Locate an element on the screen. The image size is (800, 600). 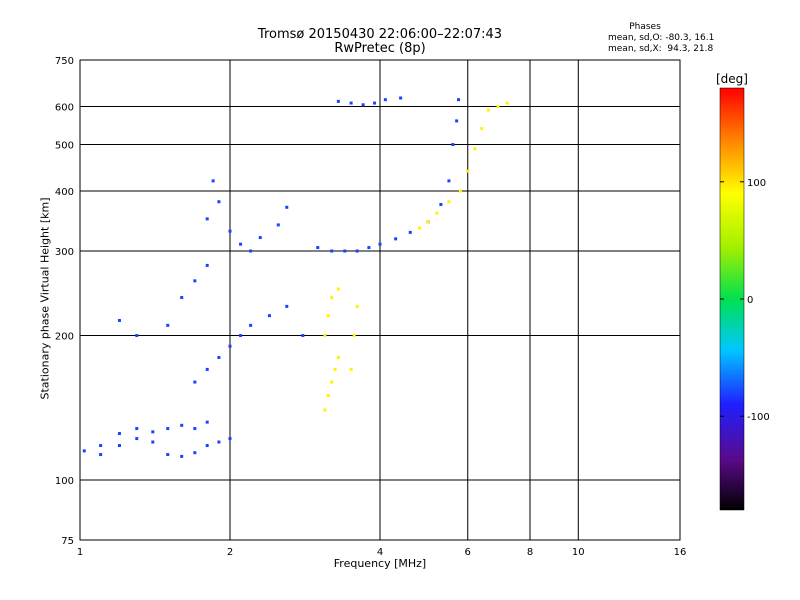
x-tick-label: 10 is located at coordinates (578, 552).